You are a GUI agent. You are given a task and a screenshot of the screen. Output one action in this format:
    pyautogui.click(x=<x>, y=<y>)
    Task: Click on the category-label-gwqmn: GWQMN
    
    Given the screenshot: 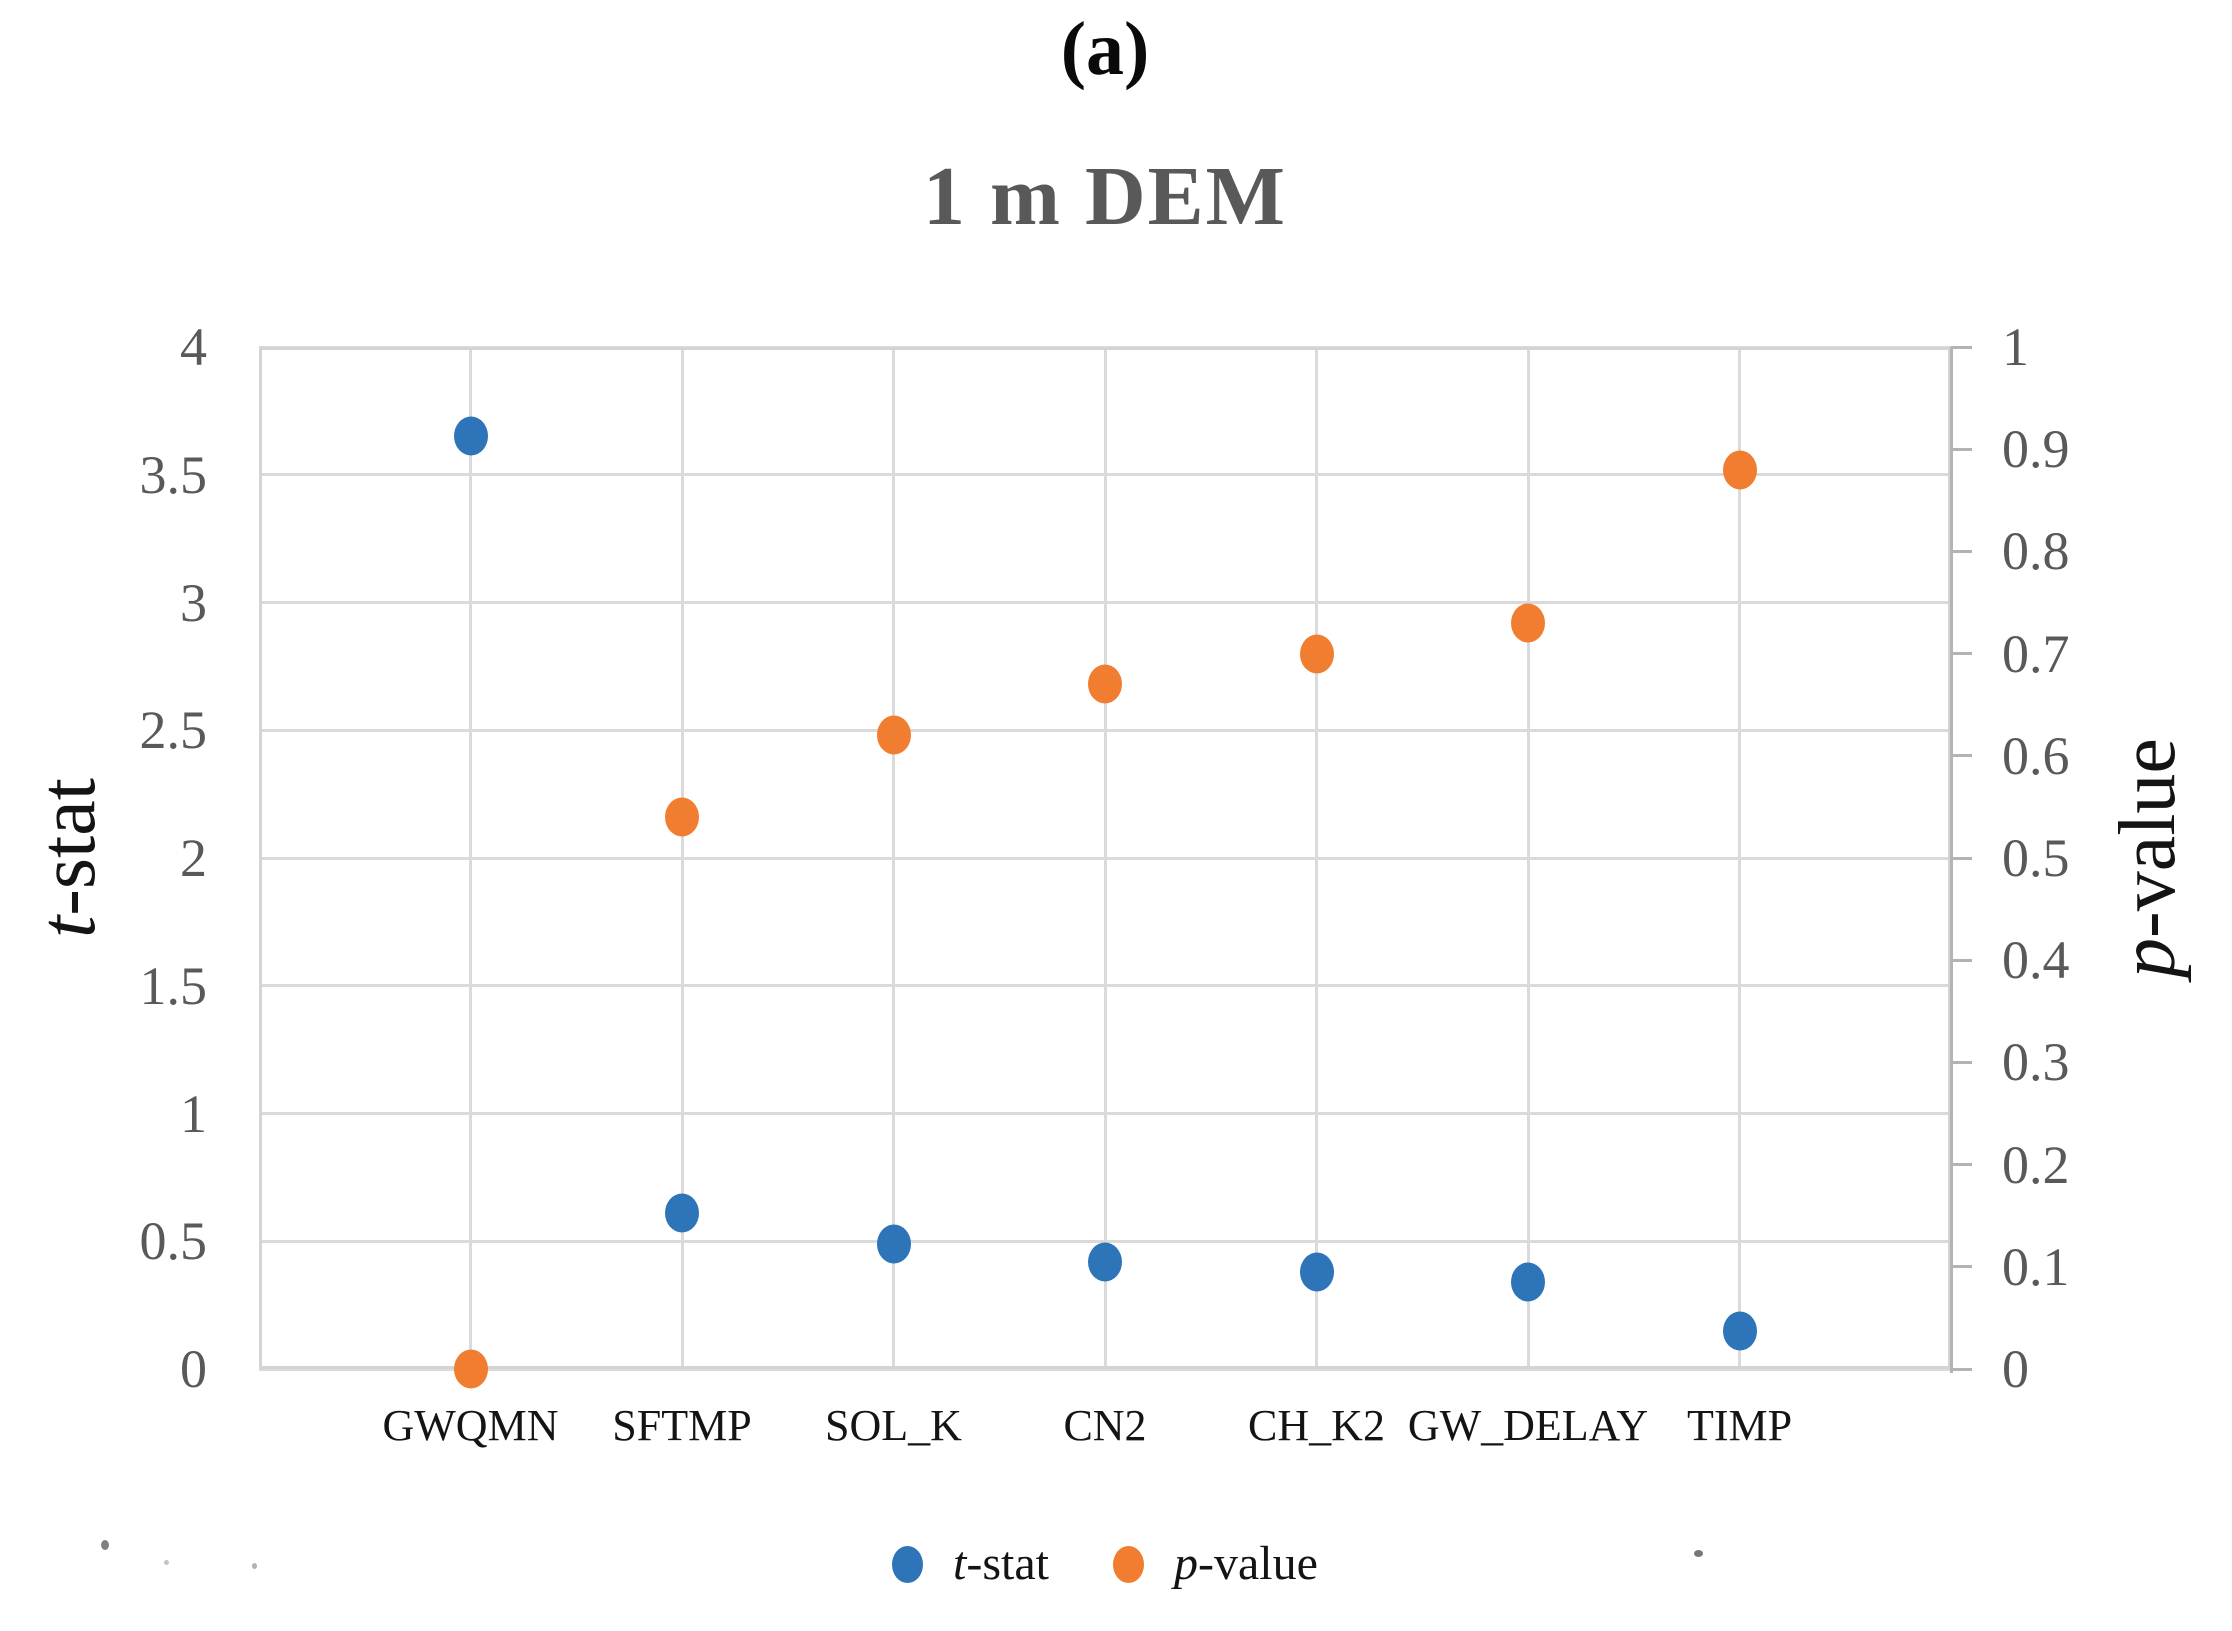 What is the action you would take?
    pyautogui.click(x=470, y=1425)
    